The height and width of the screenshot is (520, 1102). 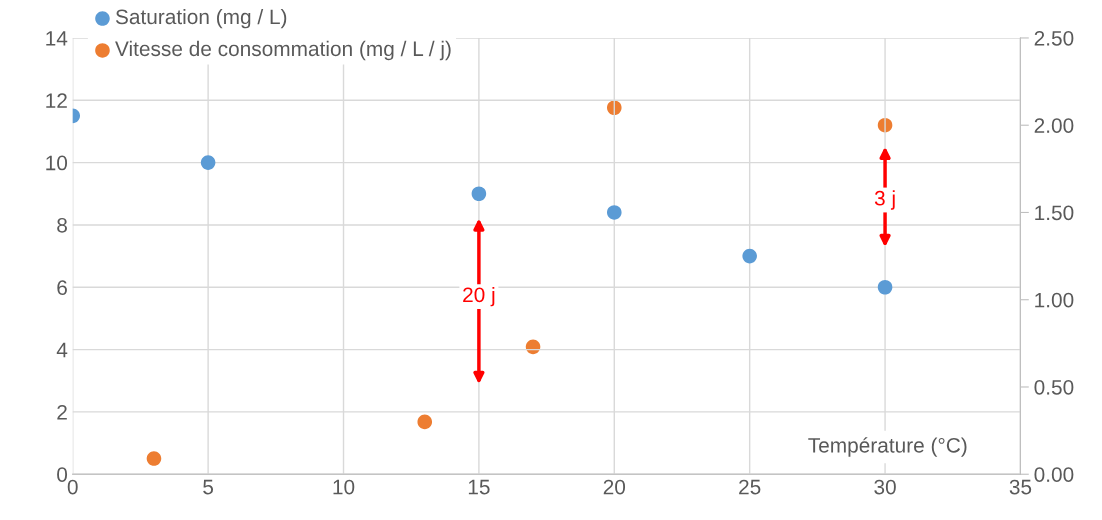 I want to click on x-tick-label: 20, so click(x=614, y=487).